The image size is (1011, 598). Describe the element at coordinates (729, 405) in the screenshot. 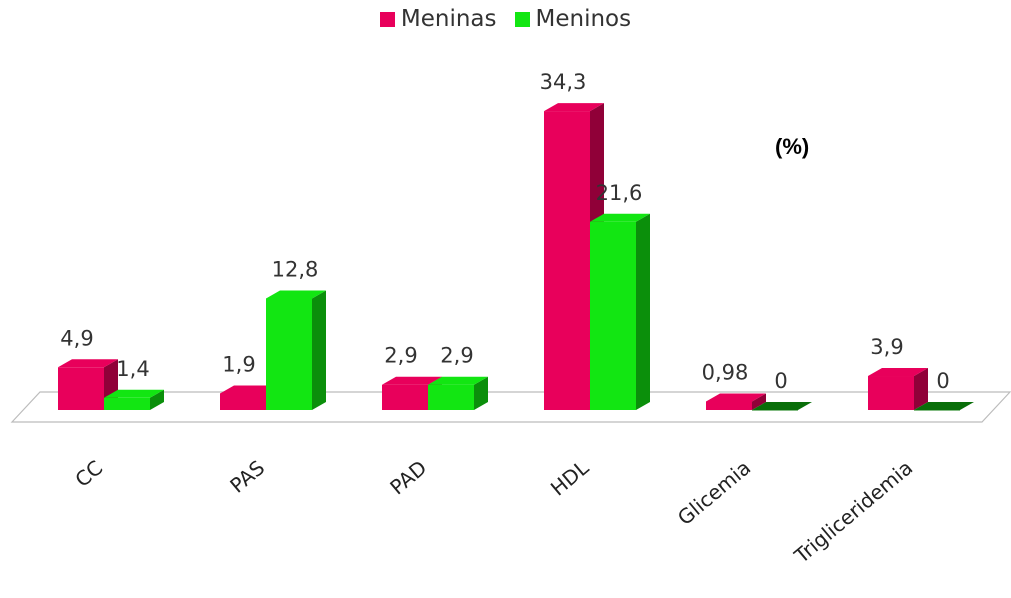

I see `bar-meninas-glicemia` at that location.